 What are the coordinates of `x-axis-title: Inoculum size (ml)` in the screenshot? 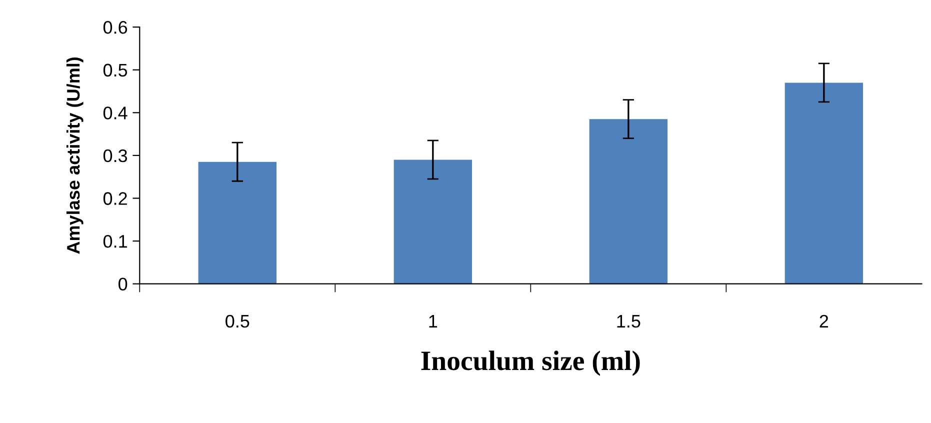 It's located at (530, 363).